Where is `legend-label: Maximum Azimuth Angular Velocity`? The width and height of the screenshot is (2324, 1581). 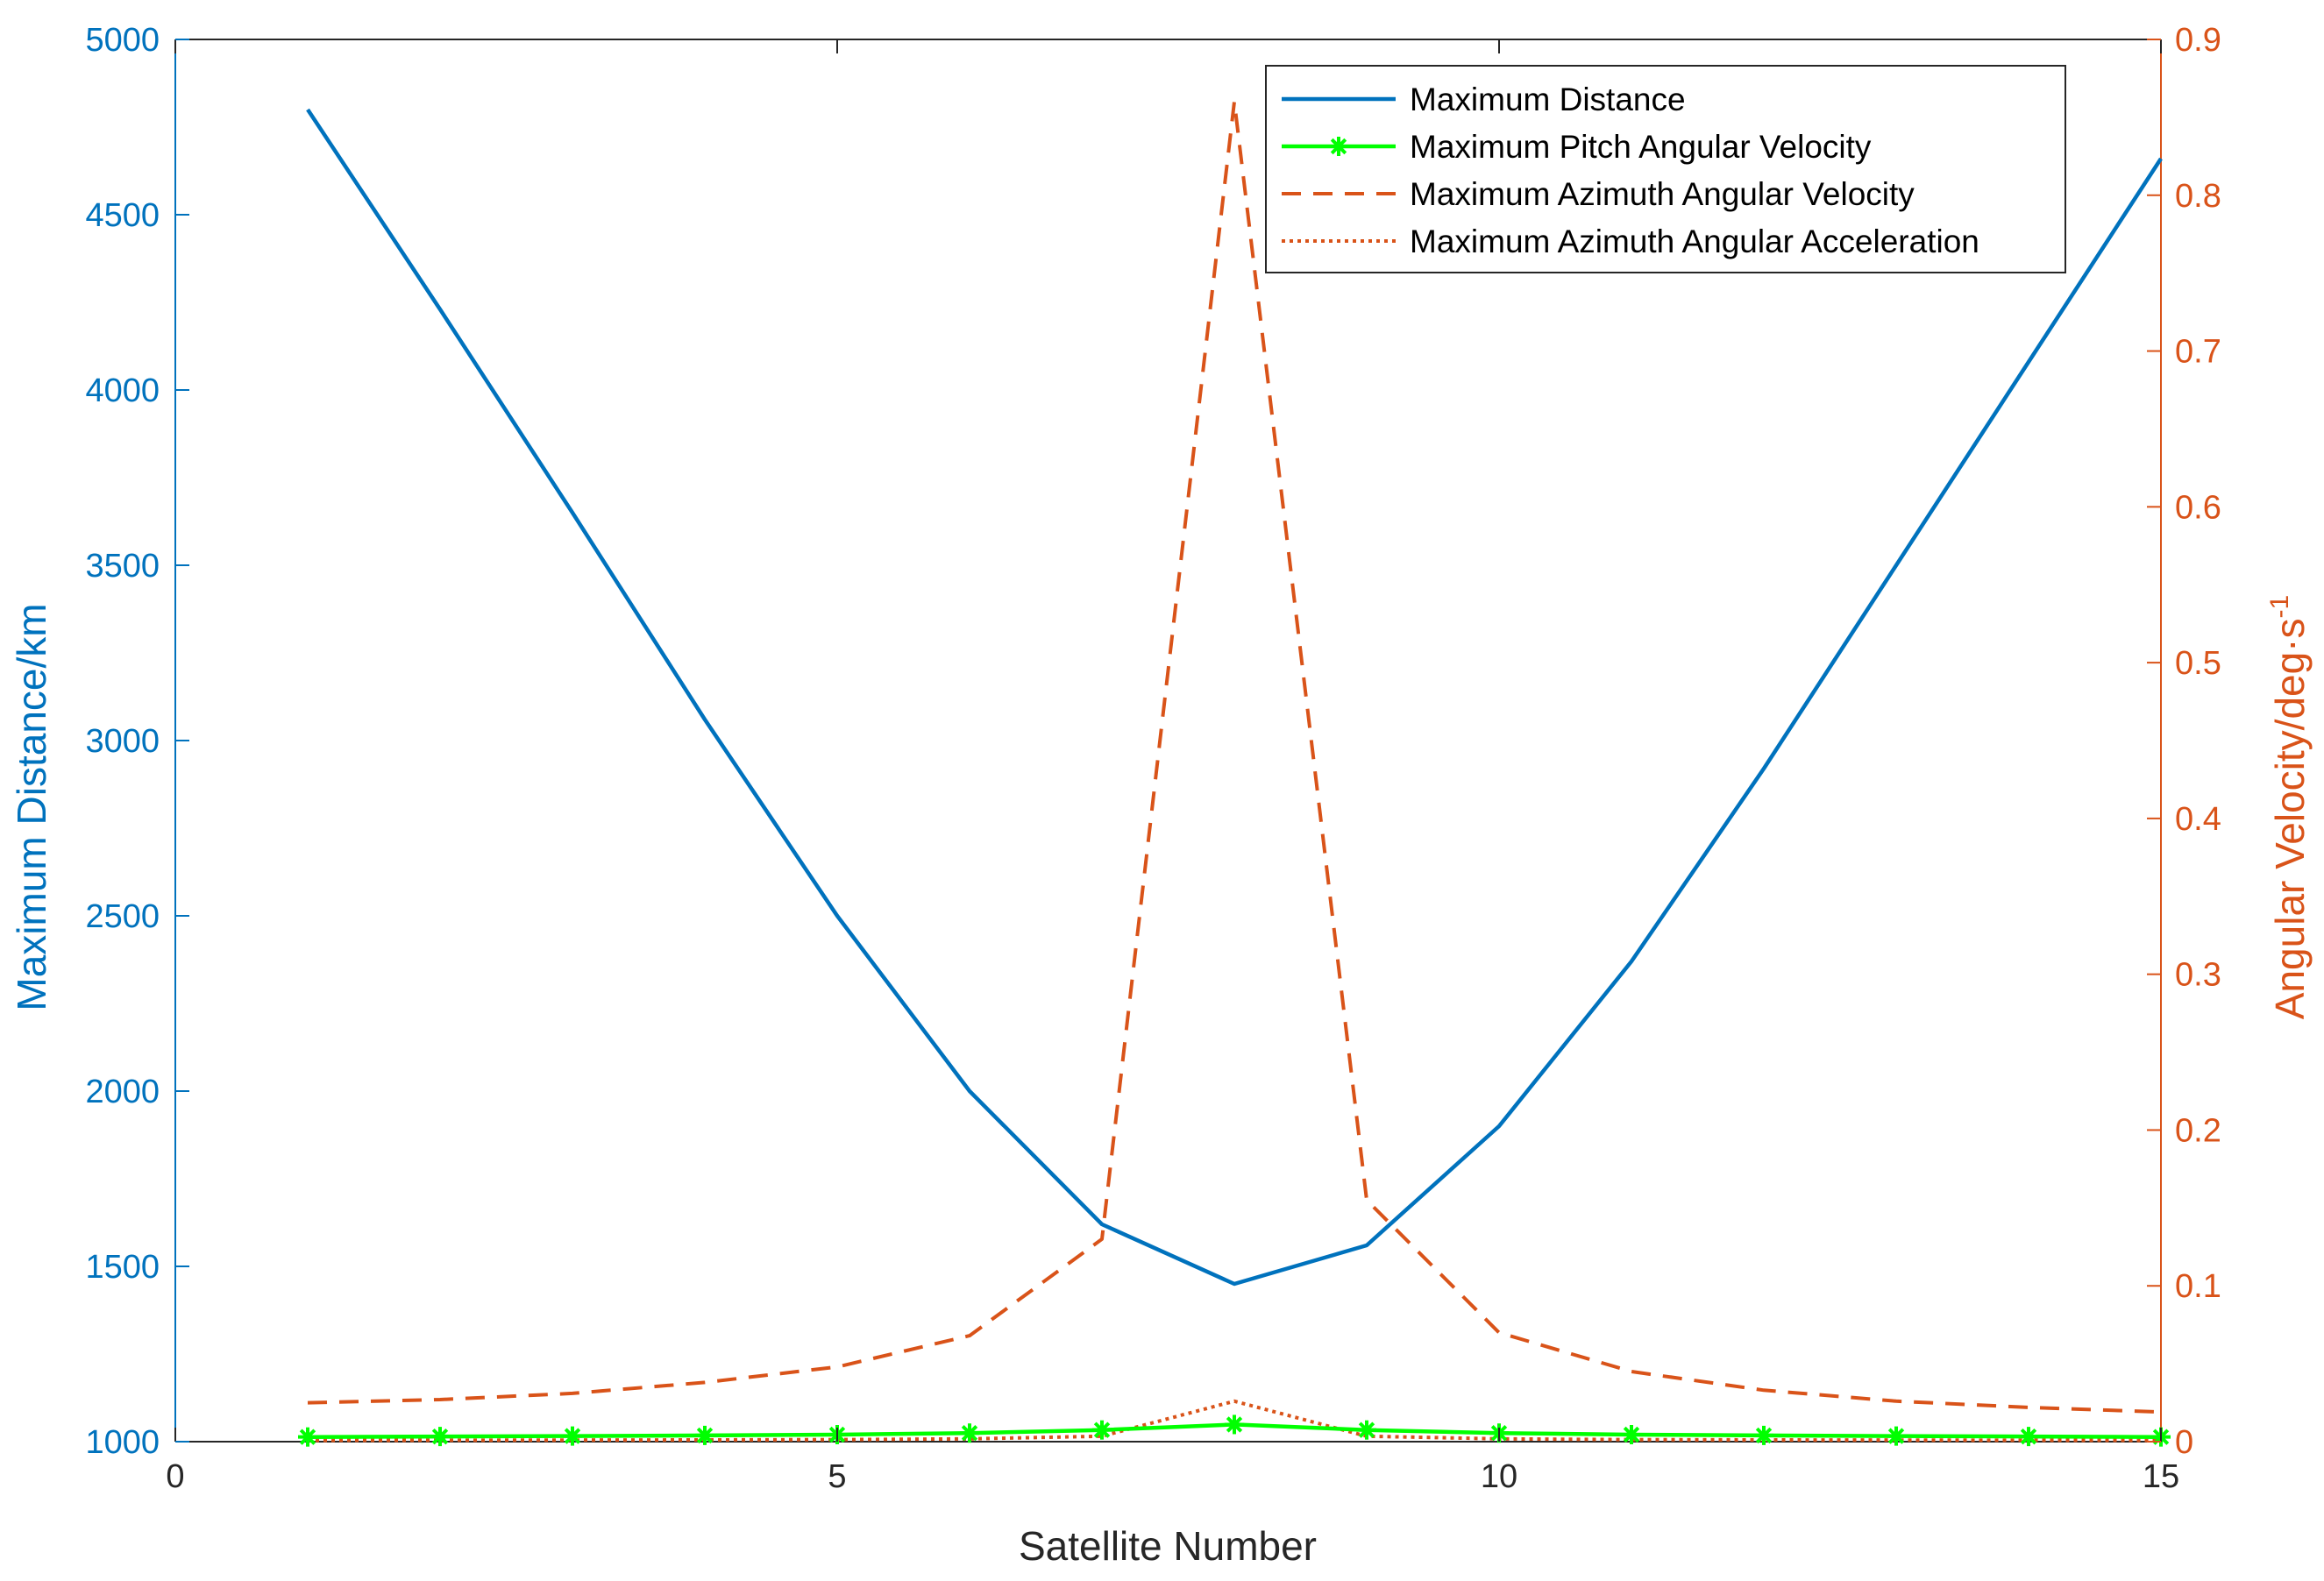 legend-label: Maximum Azimuth Angular Velocity is located at coordinates (1662, 194).